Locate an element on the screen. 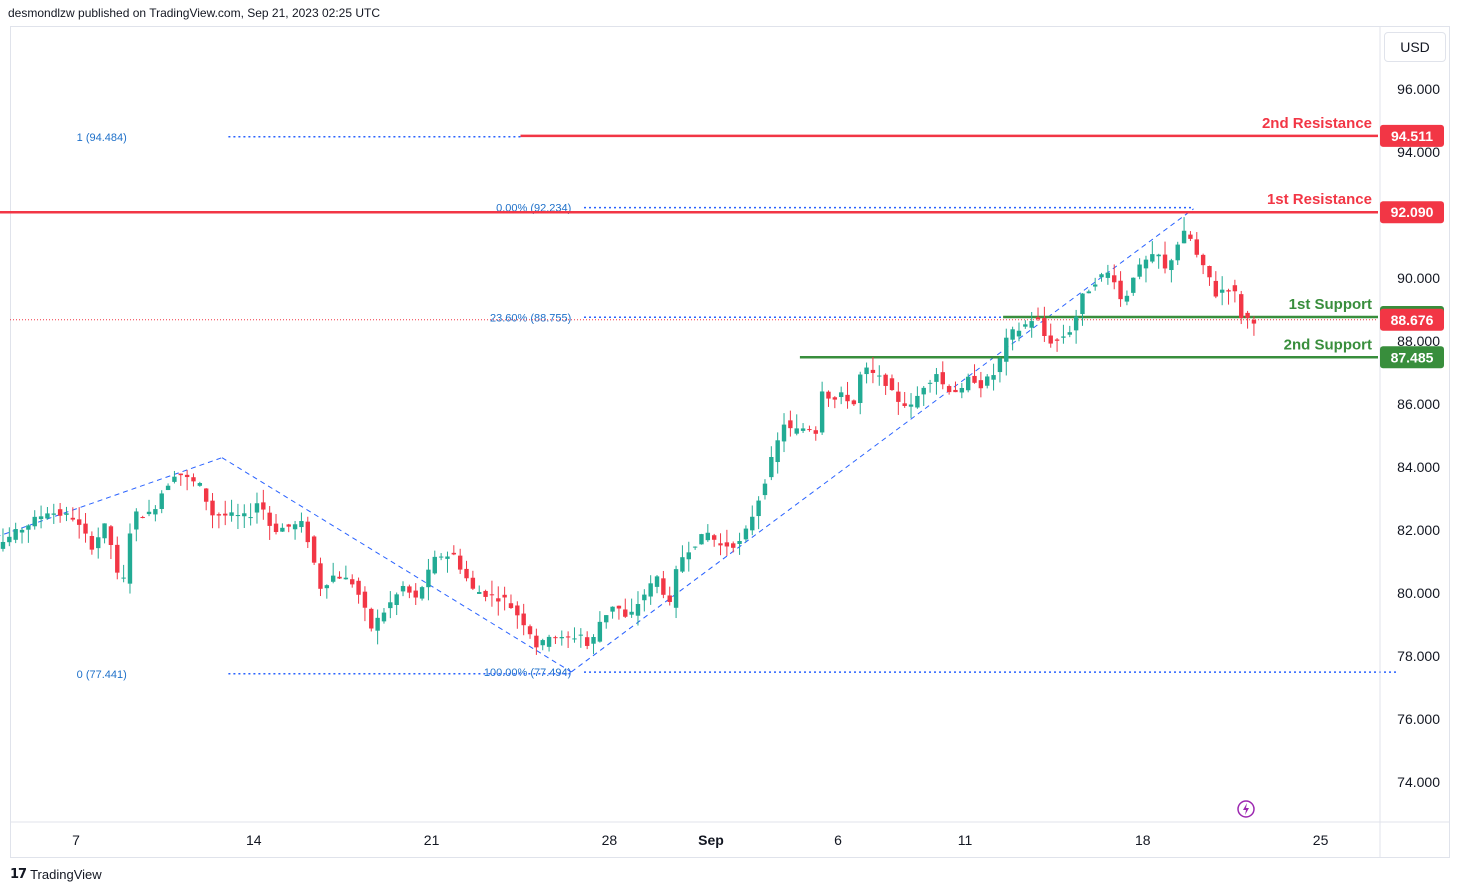 The height and width of the screenshot is (893, 1460). current-price-tag is located at coordinates (1412, 319).